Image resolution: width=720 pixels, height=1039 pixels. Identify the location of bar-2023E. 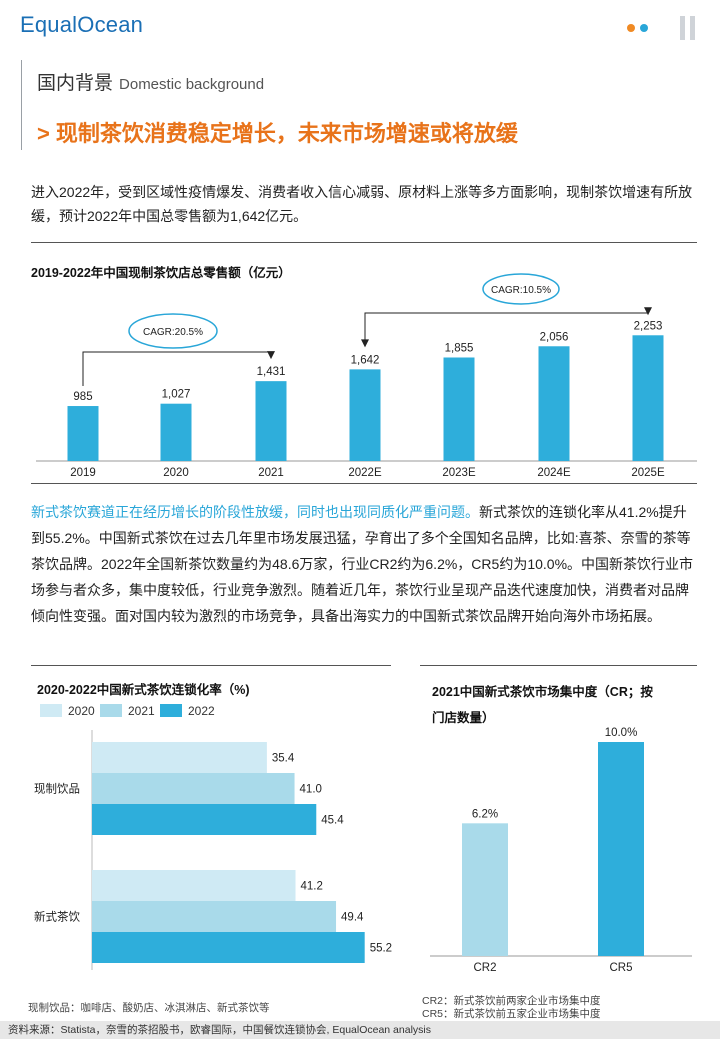
(459, 409).